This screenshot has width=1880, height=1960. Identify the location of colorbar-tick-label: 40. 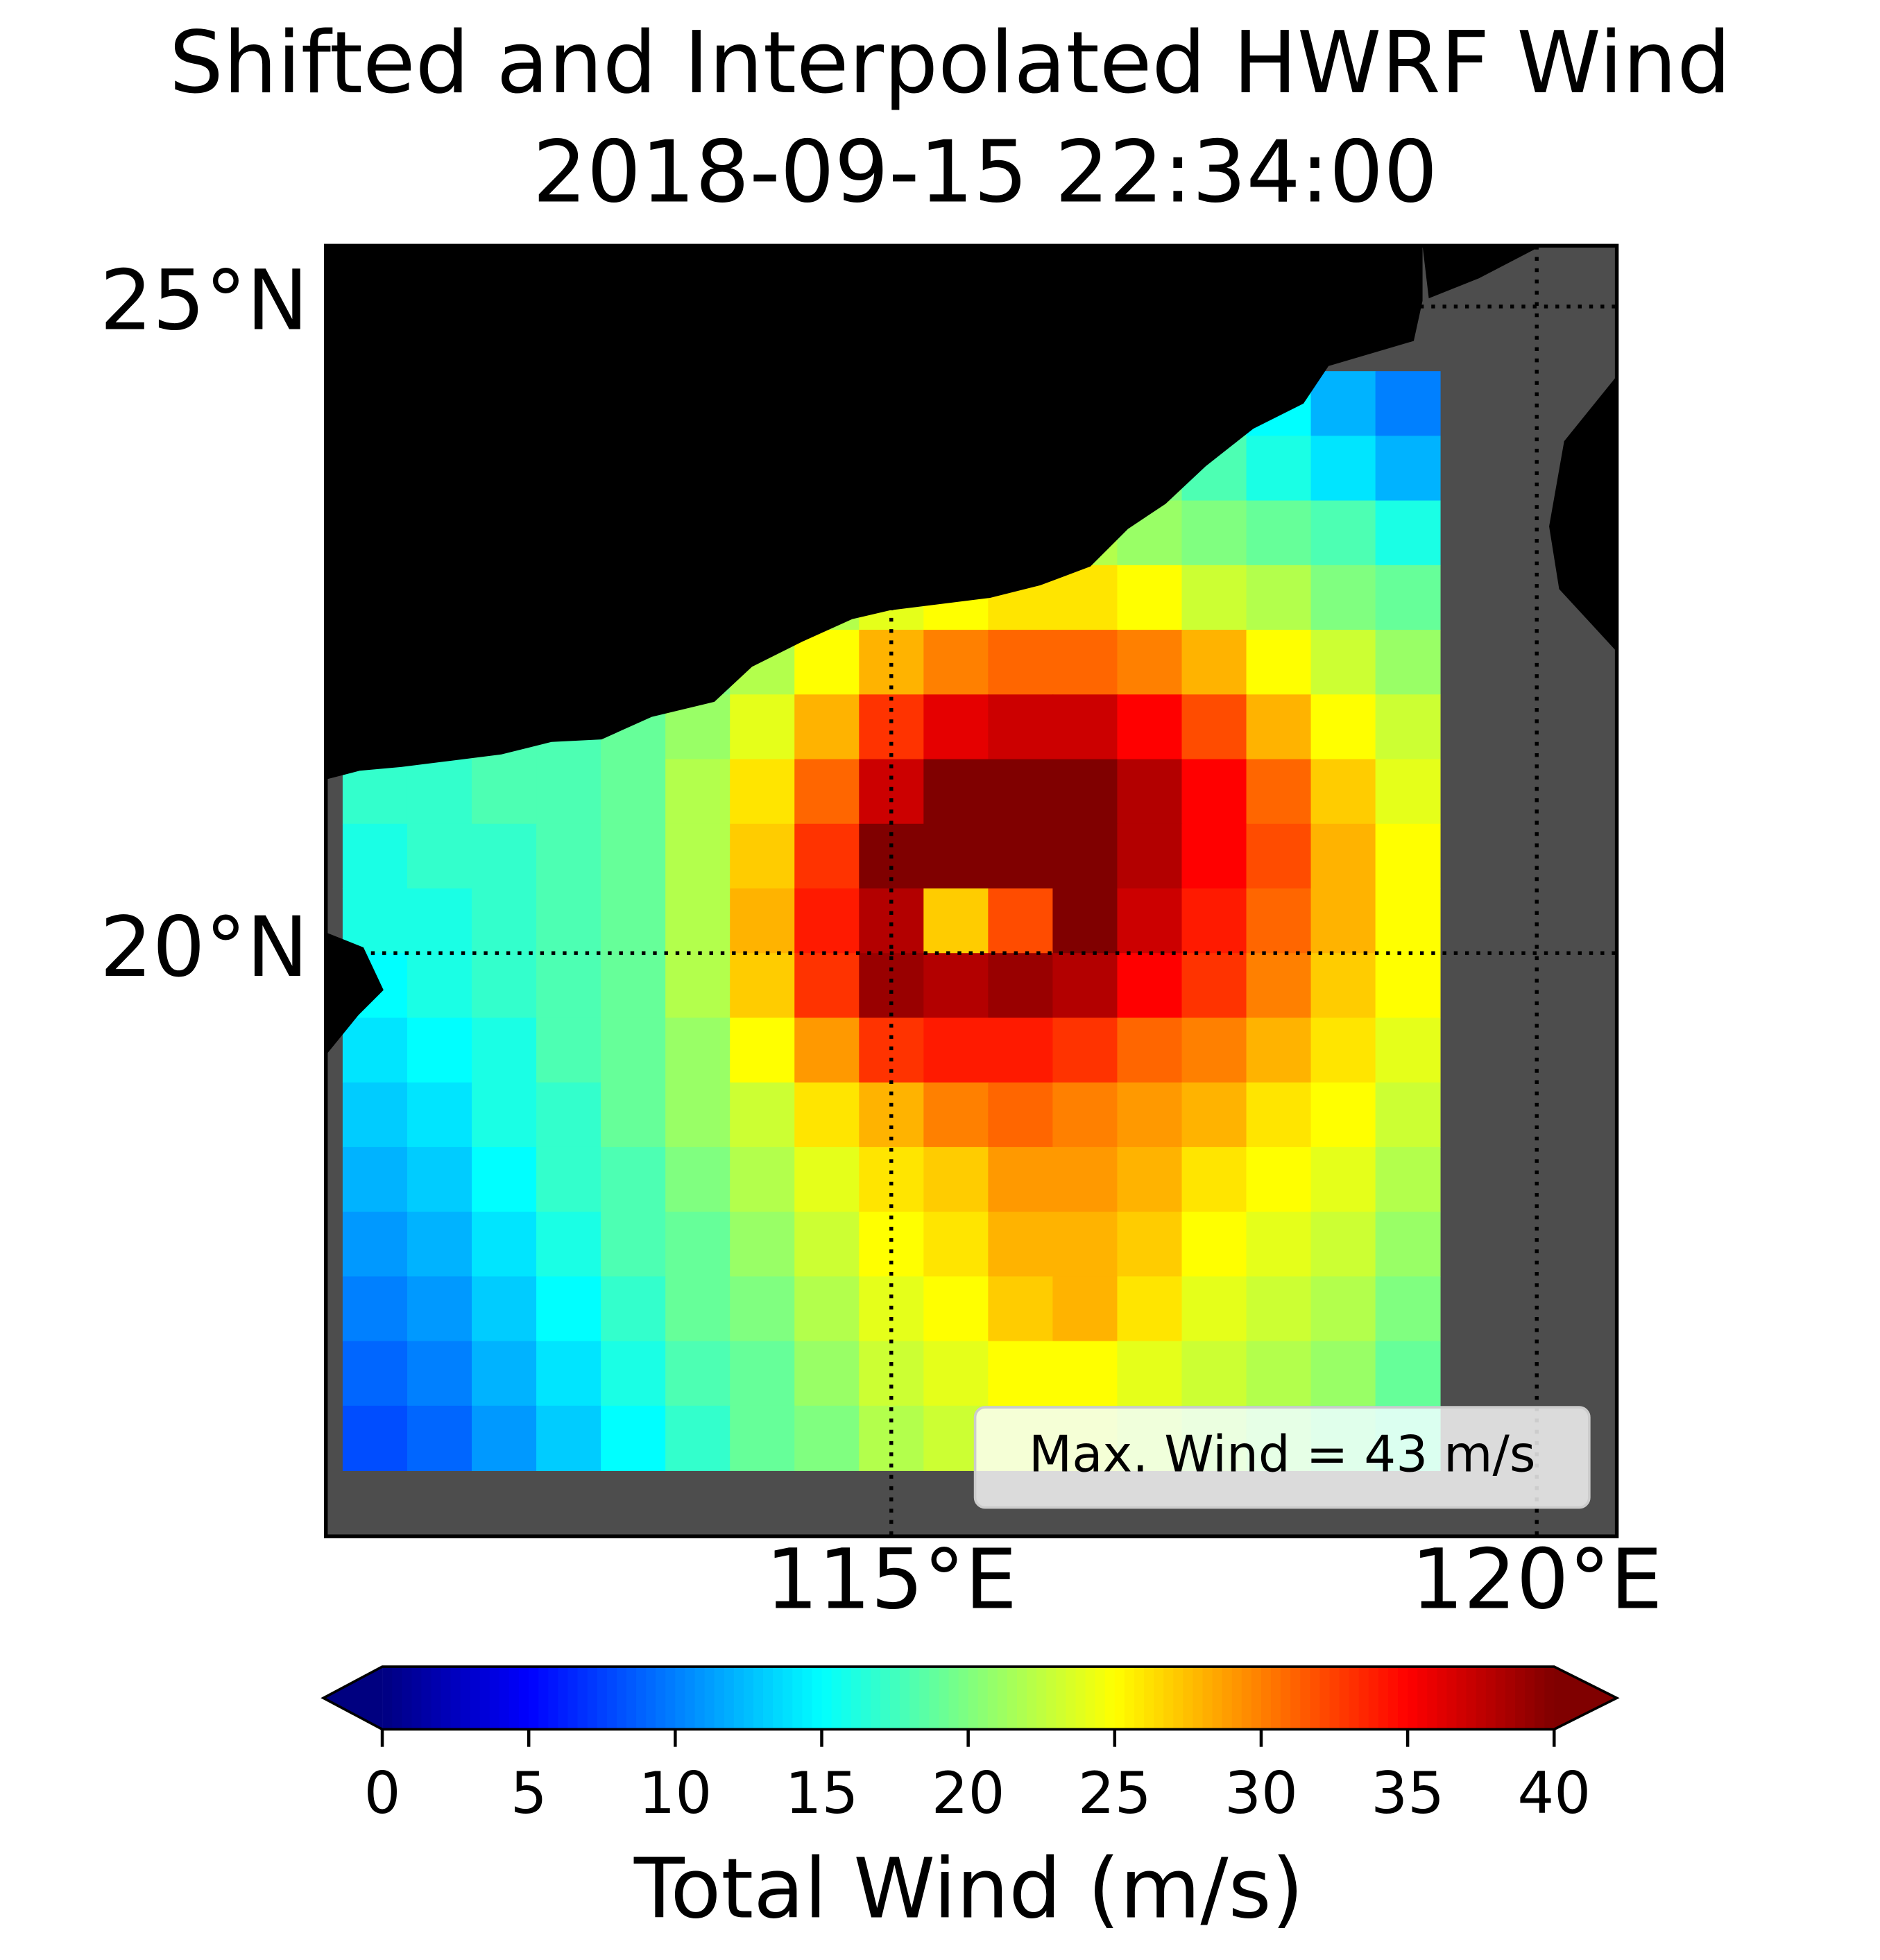
(1554, 1793).